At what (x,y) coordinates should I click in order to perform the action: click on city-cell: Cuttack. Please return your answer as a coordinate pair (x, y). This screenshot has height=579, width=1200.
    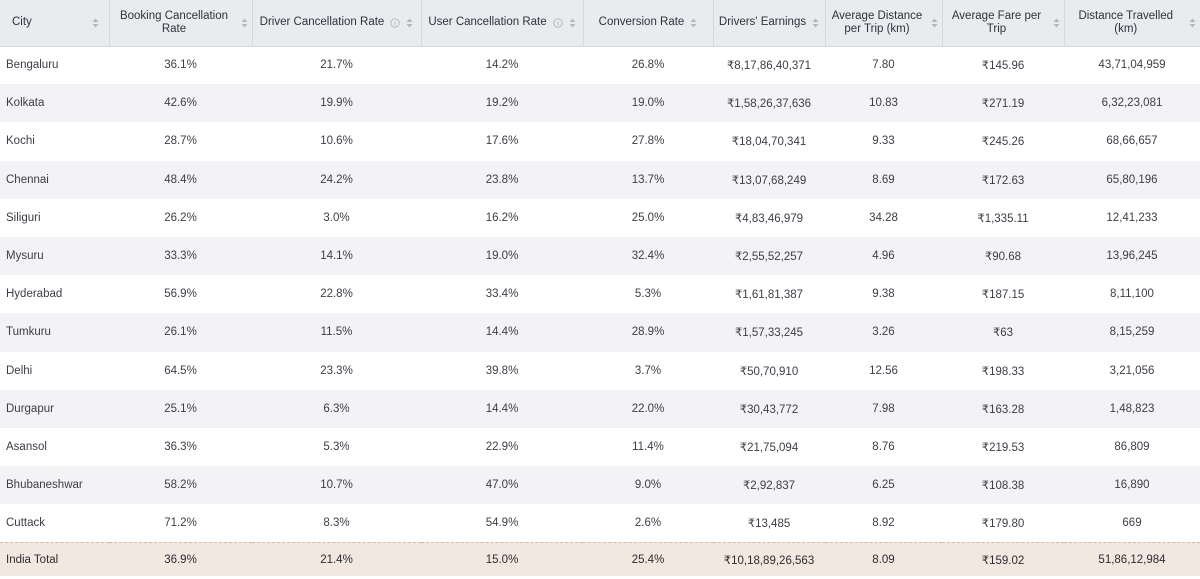
    Looking at the image, I should click on (54, 523).